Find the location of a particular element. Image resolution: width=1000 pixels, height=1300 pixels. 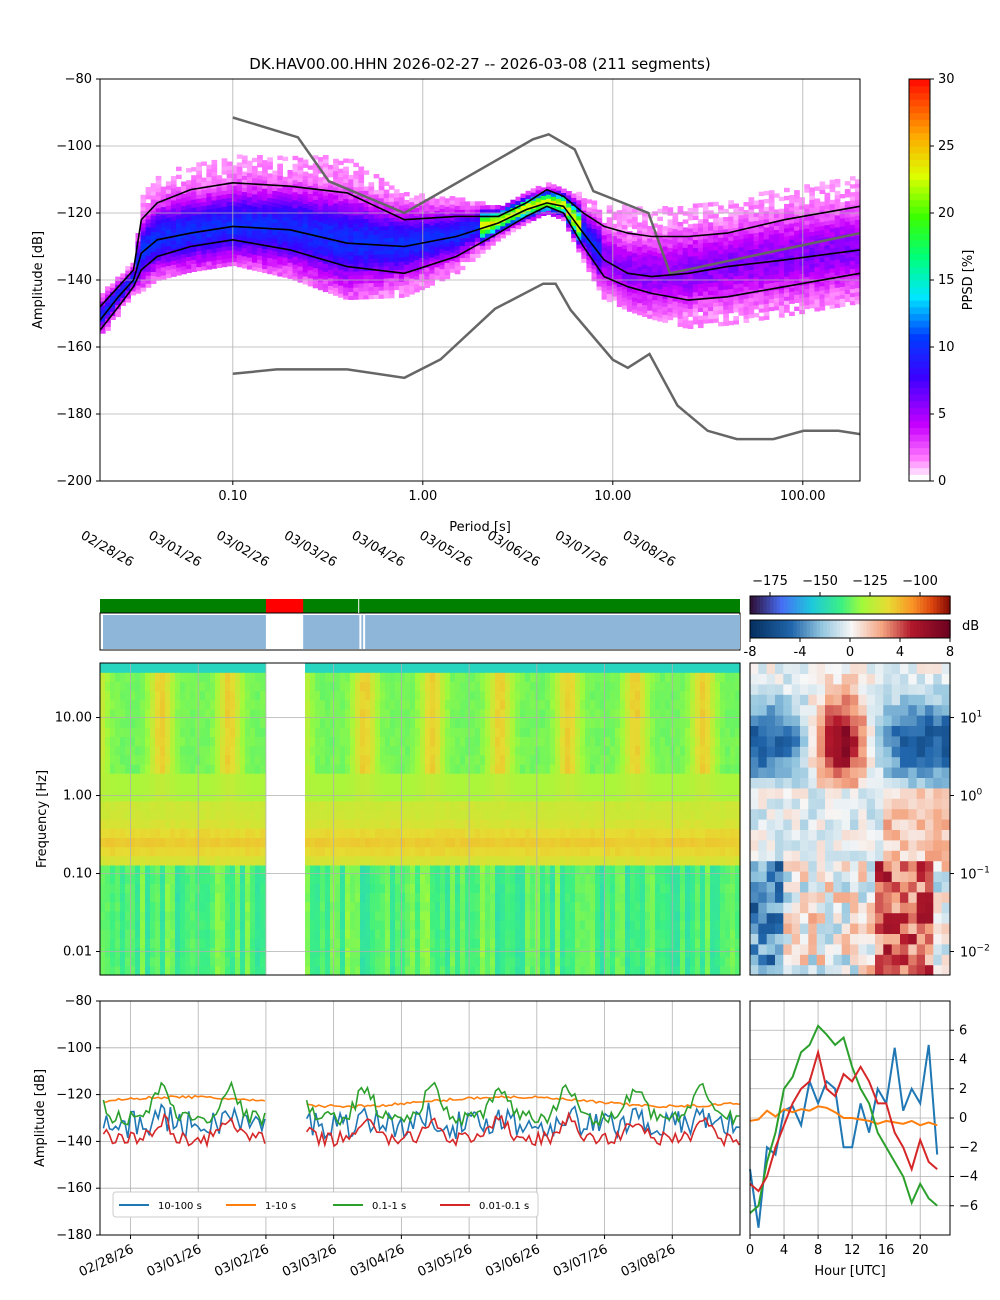

ppsd-colorbar-cell is located at coordinates (919, 364).